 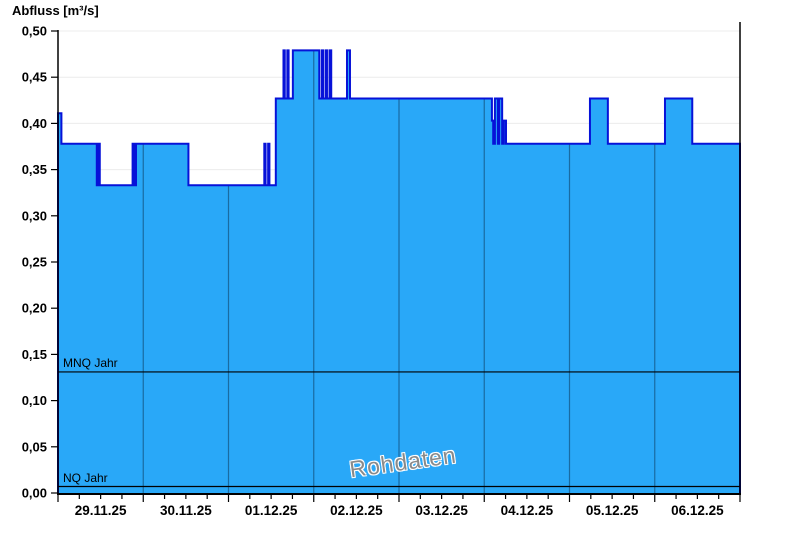 I want to click on y-tick-label: 0,35, so click(x=34, y=169).